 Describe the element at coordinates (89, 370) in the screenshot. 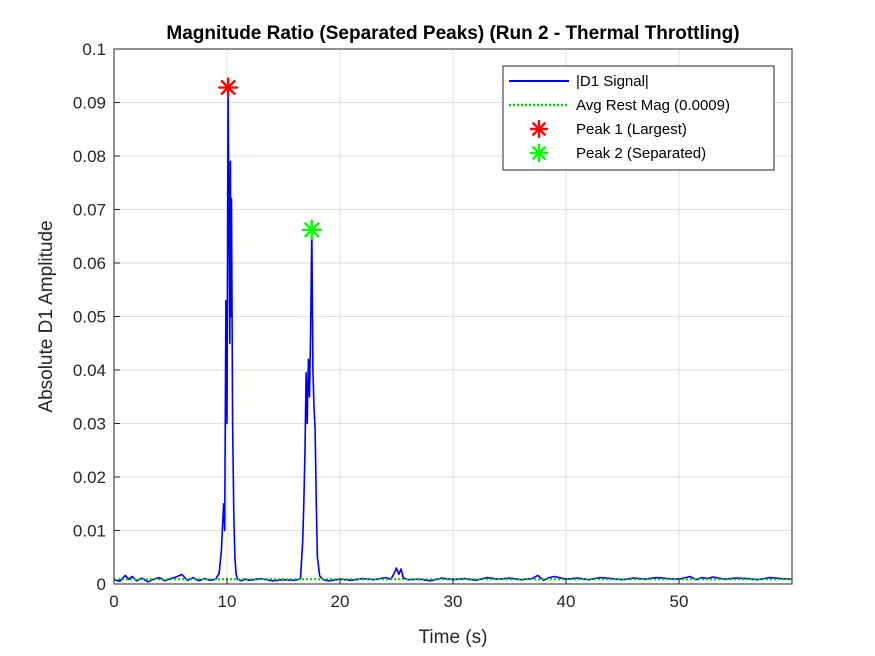

I see `y-tick-label: 0.04` at that location.